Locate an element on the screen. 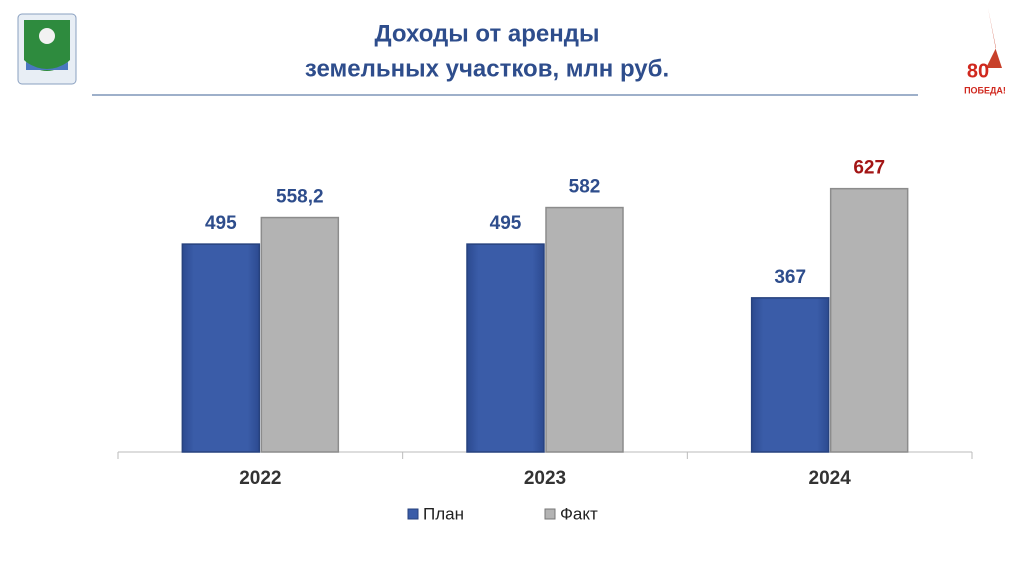 Image resolution: width=1024 pixels, height=576 pixels. value-label: 367 is located at coordinates (790, 277).